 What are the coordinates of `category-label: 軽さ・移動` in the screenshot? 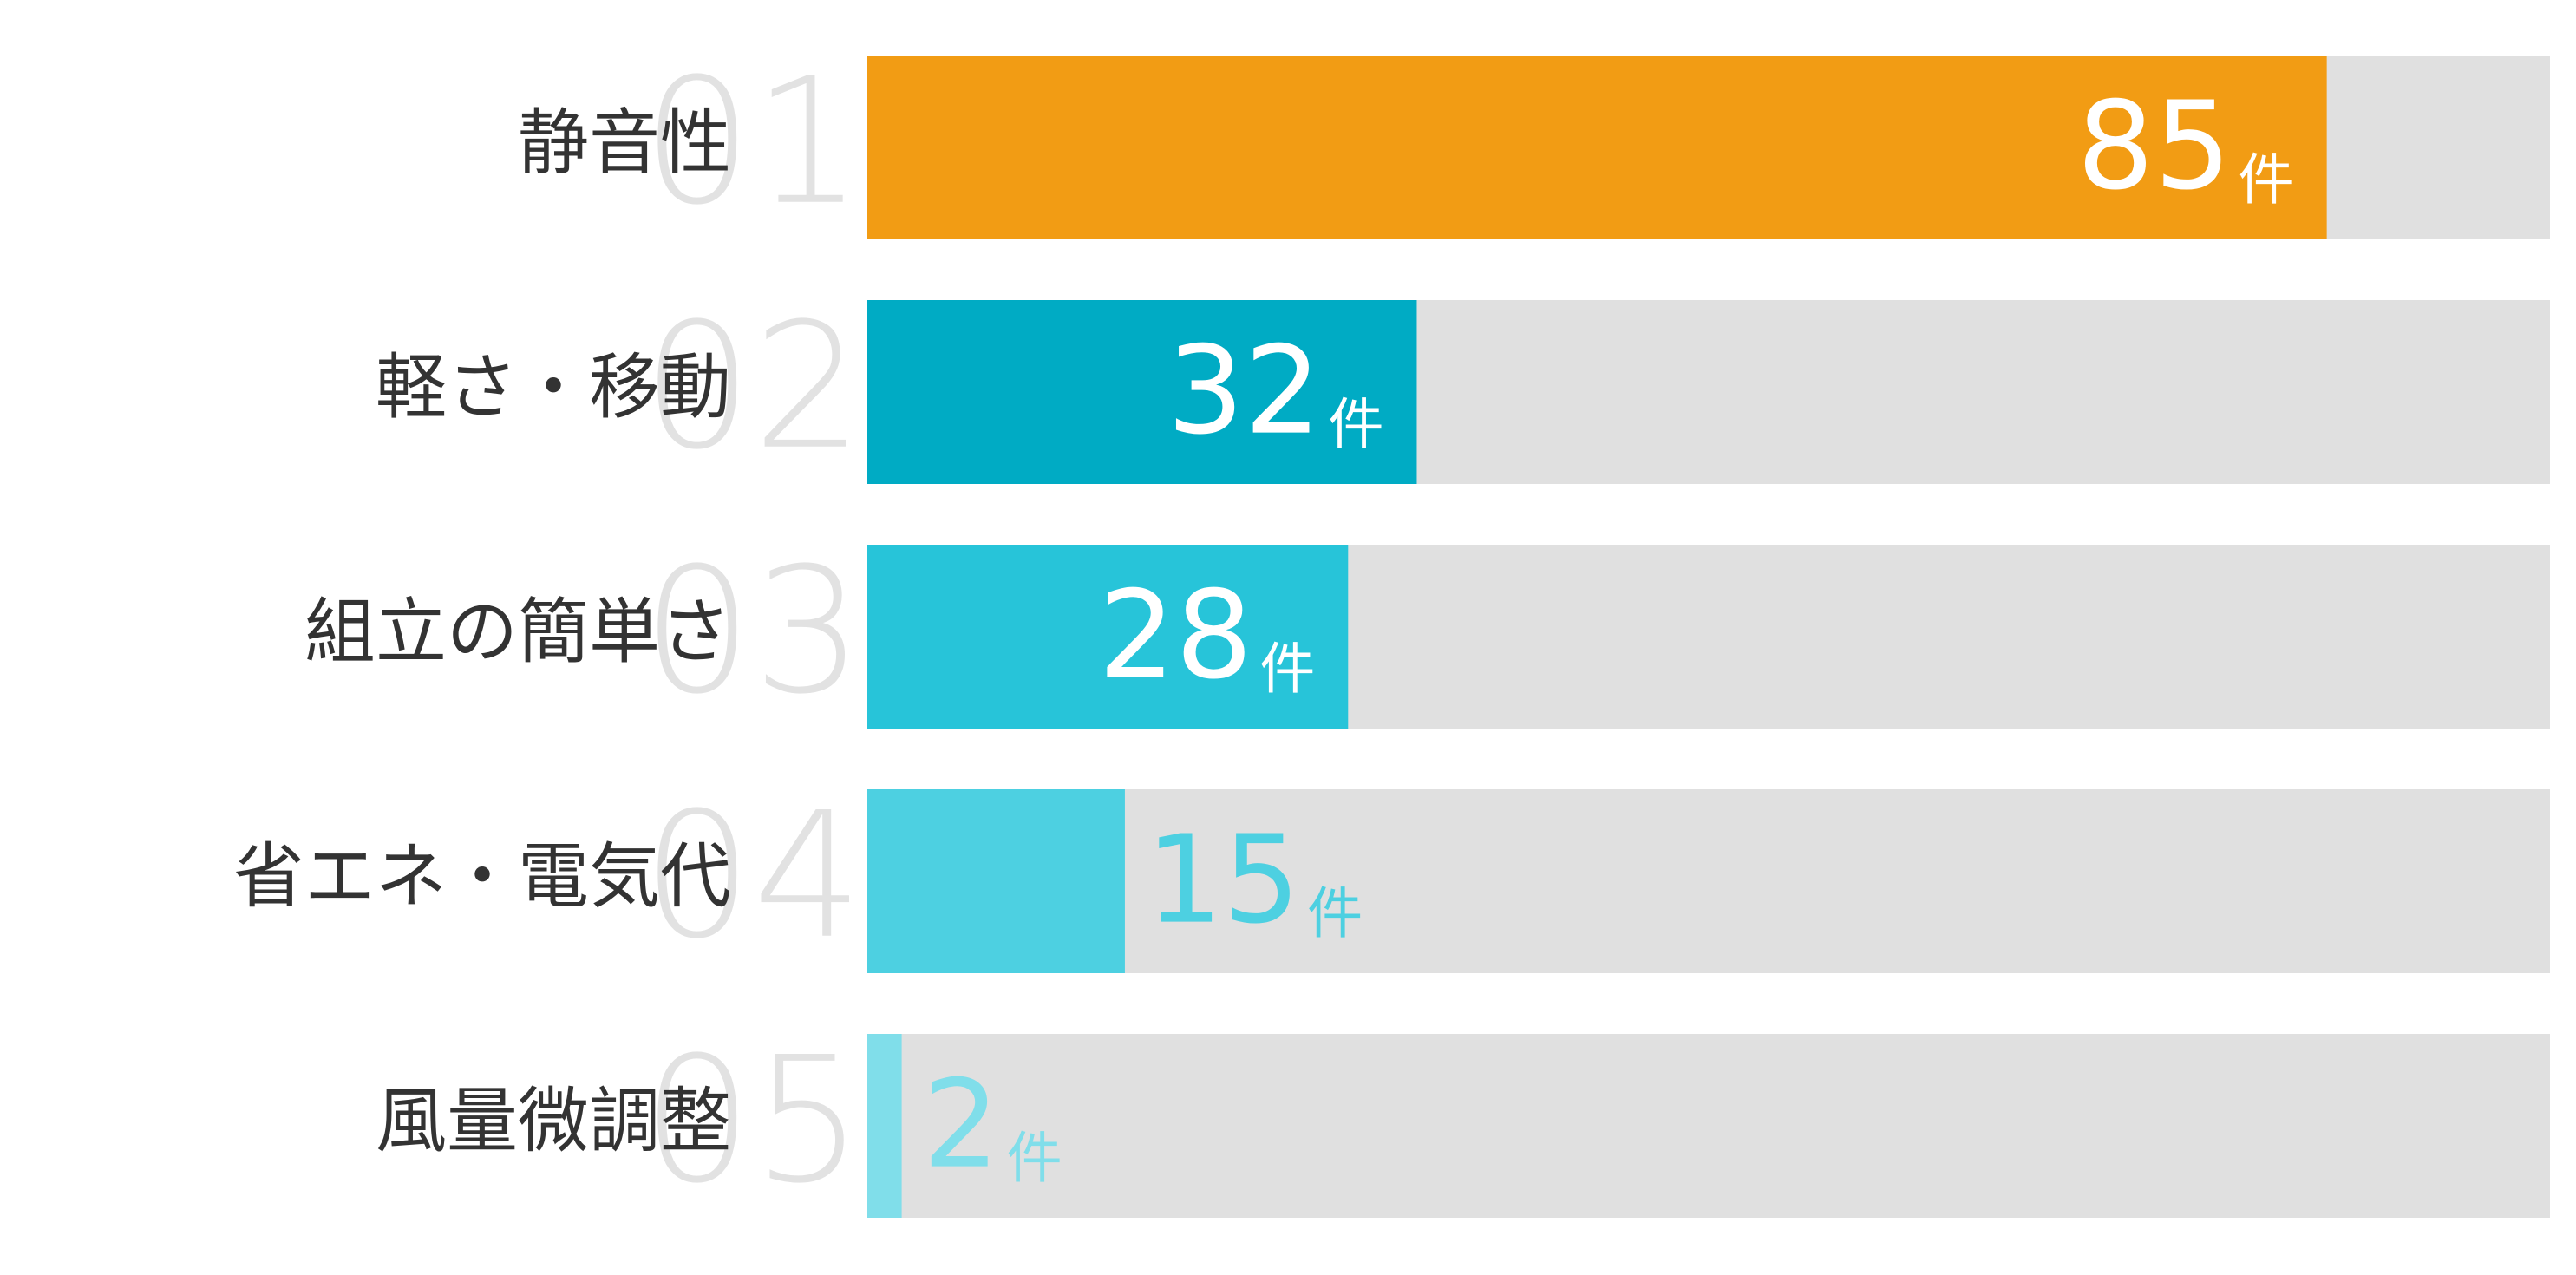 It's located at (553, 387).